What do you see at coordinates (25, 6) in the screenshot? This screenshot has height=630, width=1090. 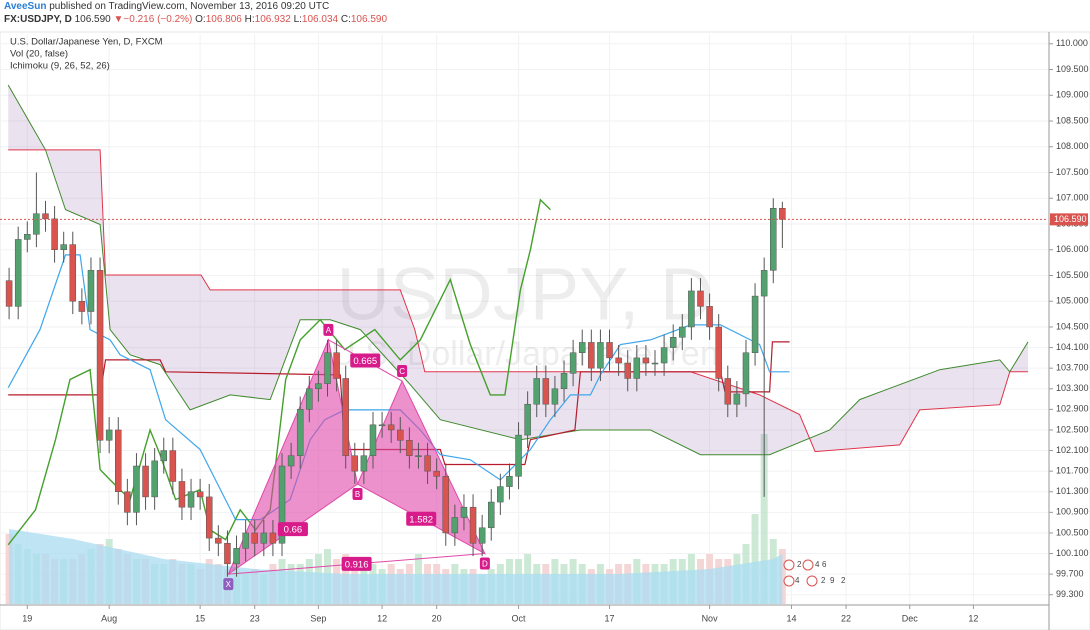 I see `author: AveeSun` at bounding box center [25, 6].